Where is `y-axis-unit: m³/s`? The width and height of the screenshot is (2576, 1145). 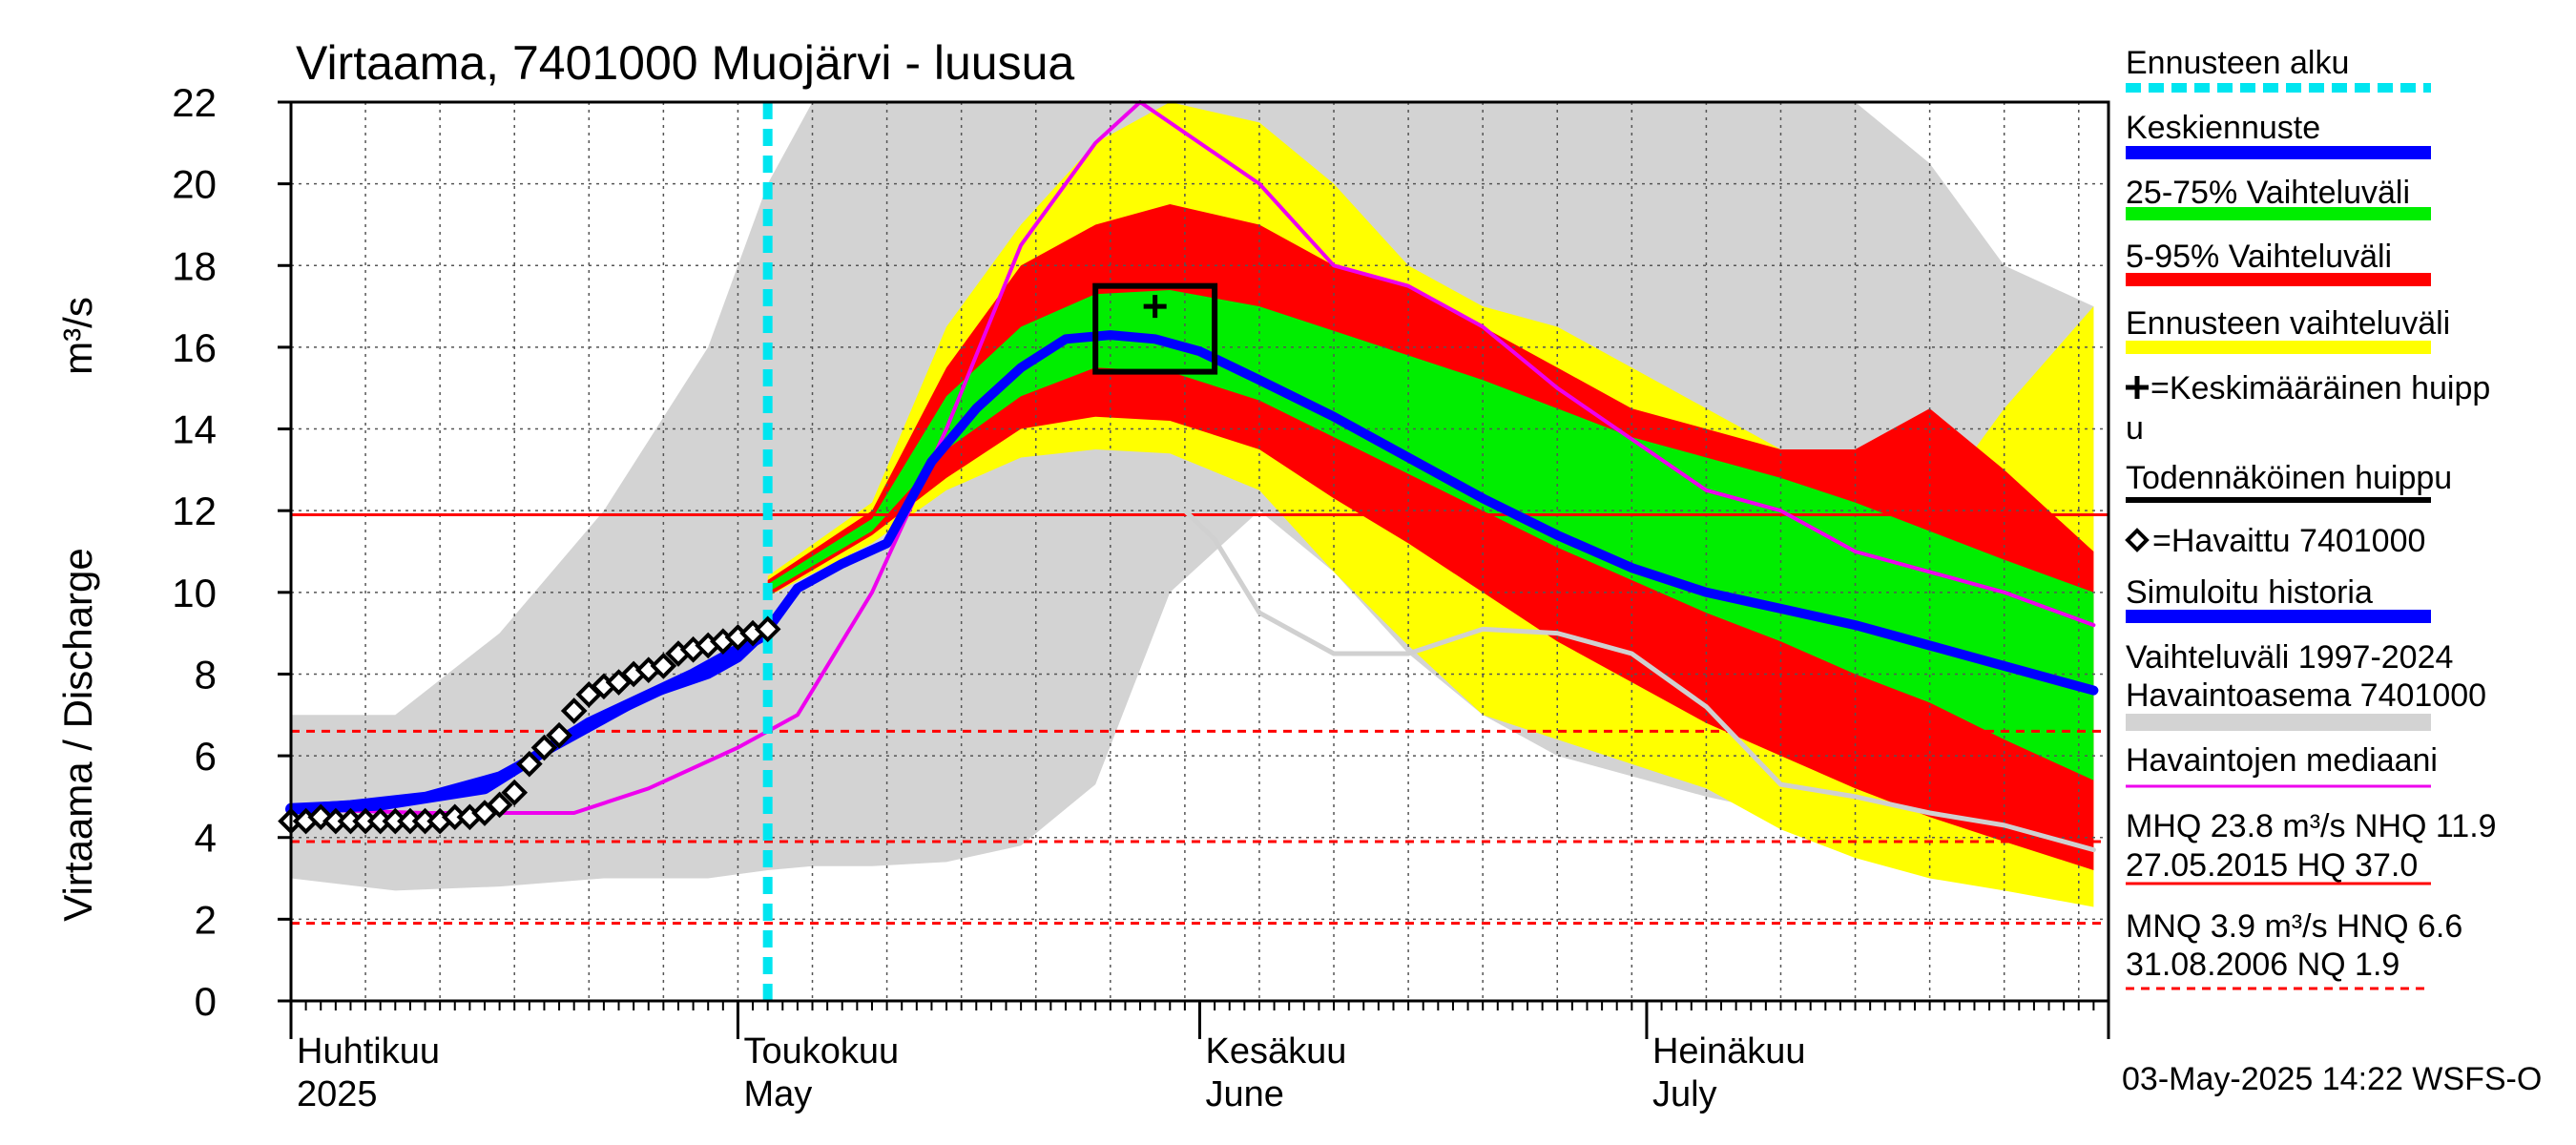
y-axis-unit: m³/s is located at coordinates (77, 336).